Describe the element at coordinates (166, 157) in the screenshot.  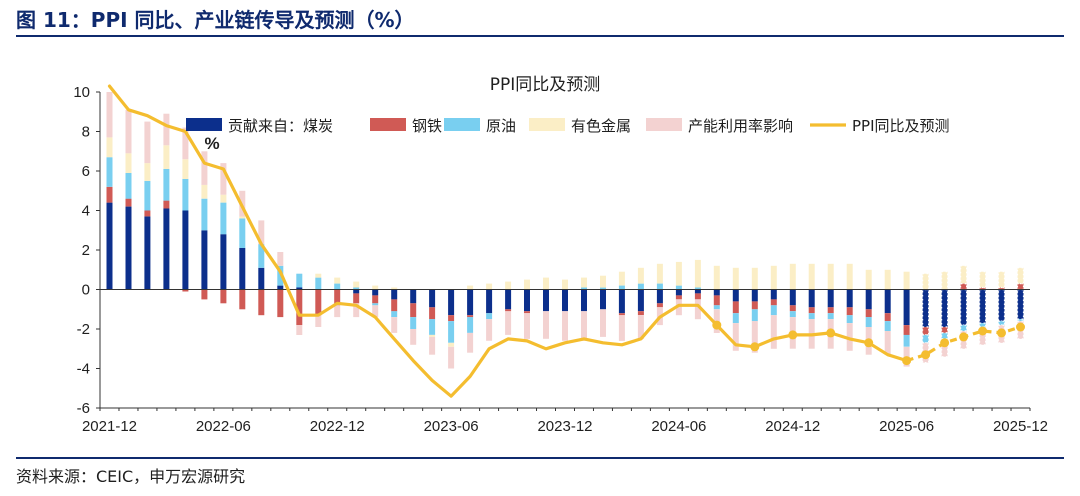
I see `bar-2022-03-s3` at that location.